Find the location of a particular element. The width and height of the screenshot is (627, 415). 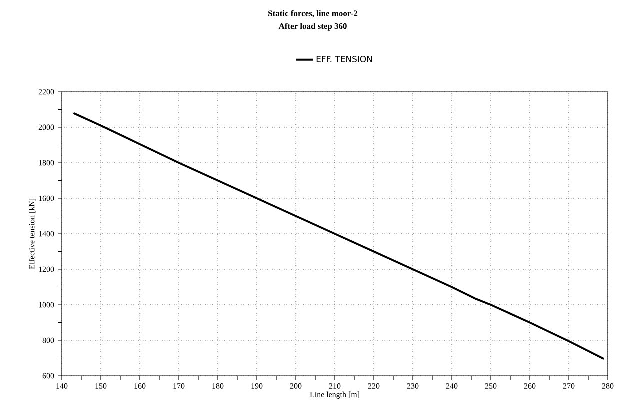

chart-subtitle: After load step 360 is located at coordinates (312, 27).